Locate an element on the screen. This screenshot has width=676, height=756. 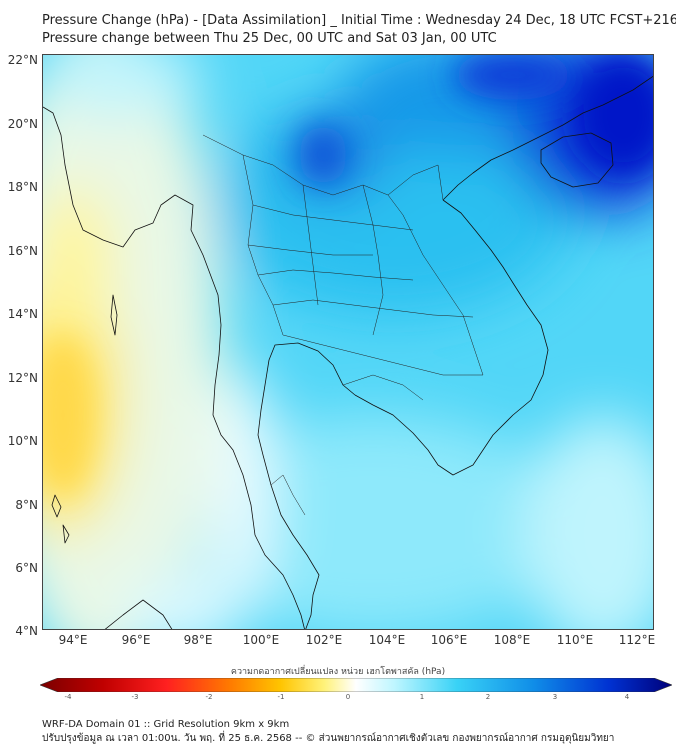
y-tick-16n: 16°N is located at coordinates (22, 251).